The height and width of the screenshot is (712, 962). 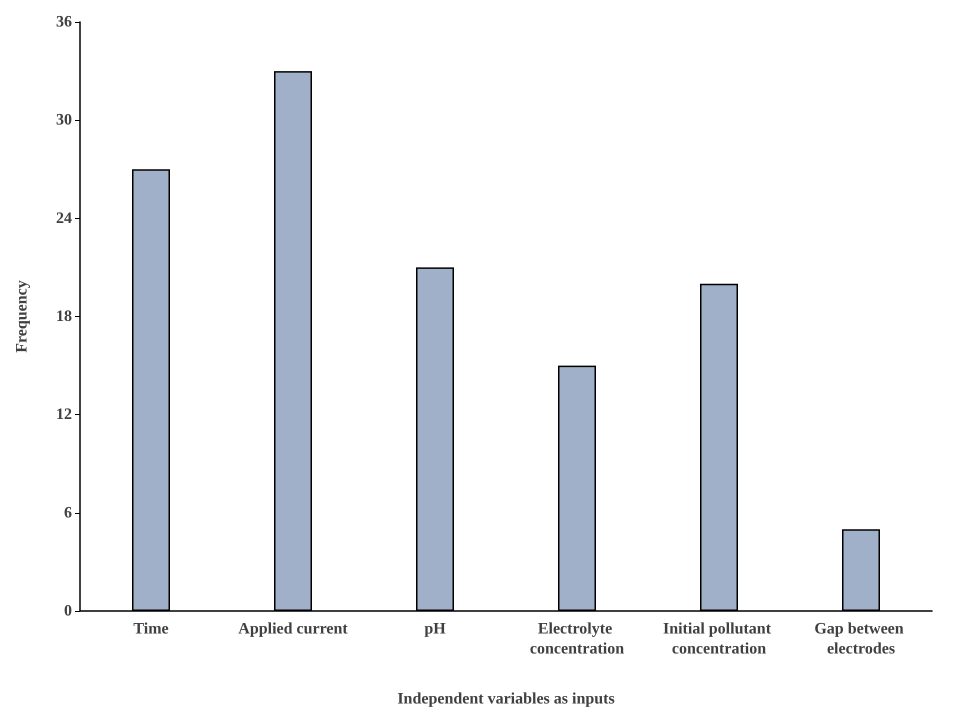 I want to click on y-tick-label: 36, so click(x=64, y=22).